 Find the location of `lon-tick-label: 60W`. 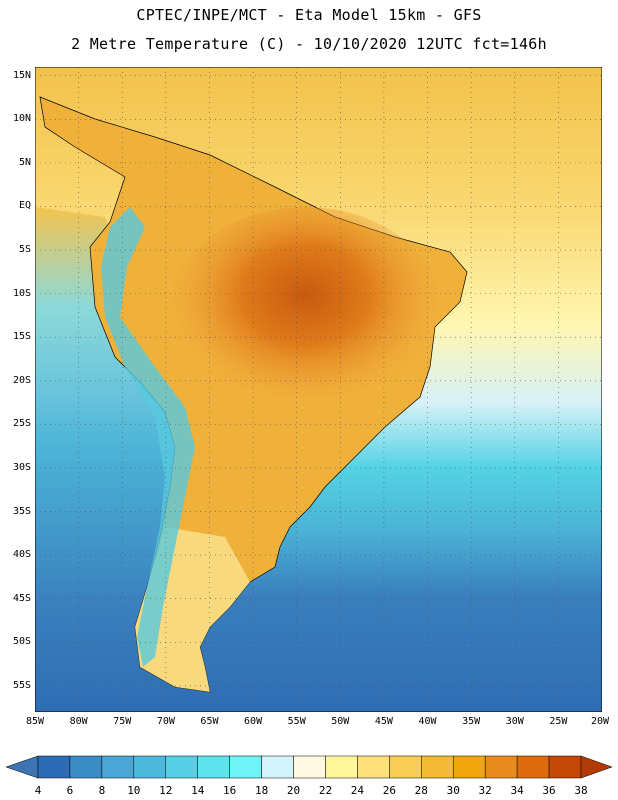

lon-tick-label: 60W is located at coordinates (253, 721).